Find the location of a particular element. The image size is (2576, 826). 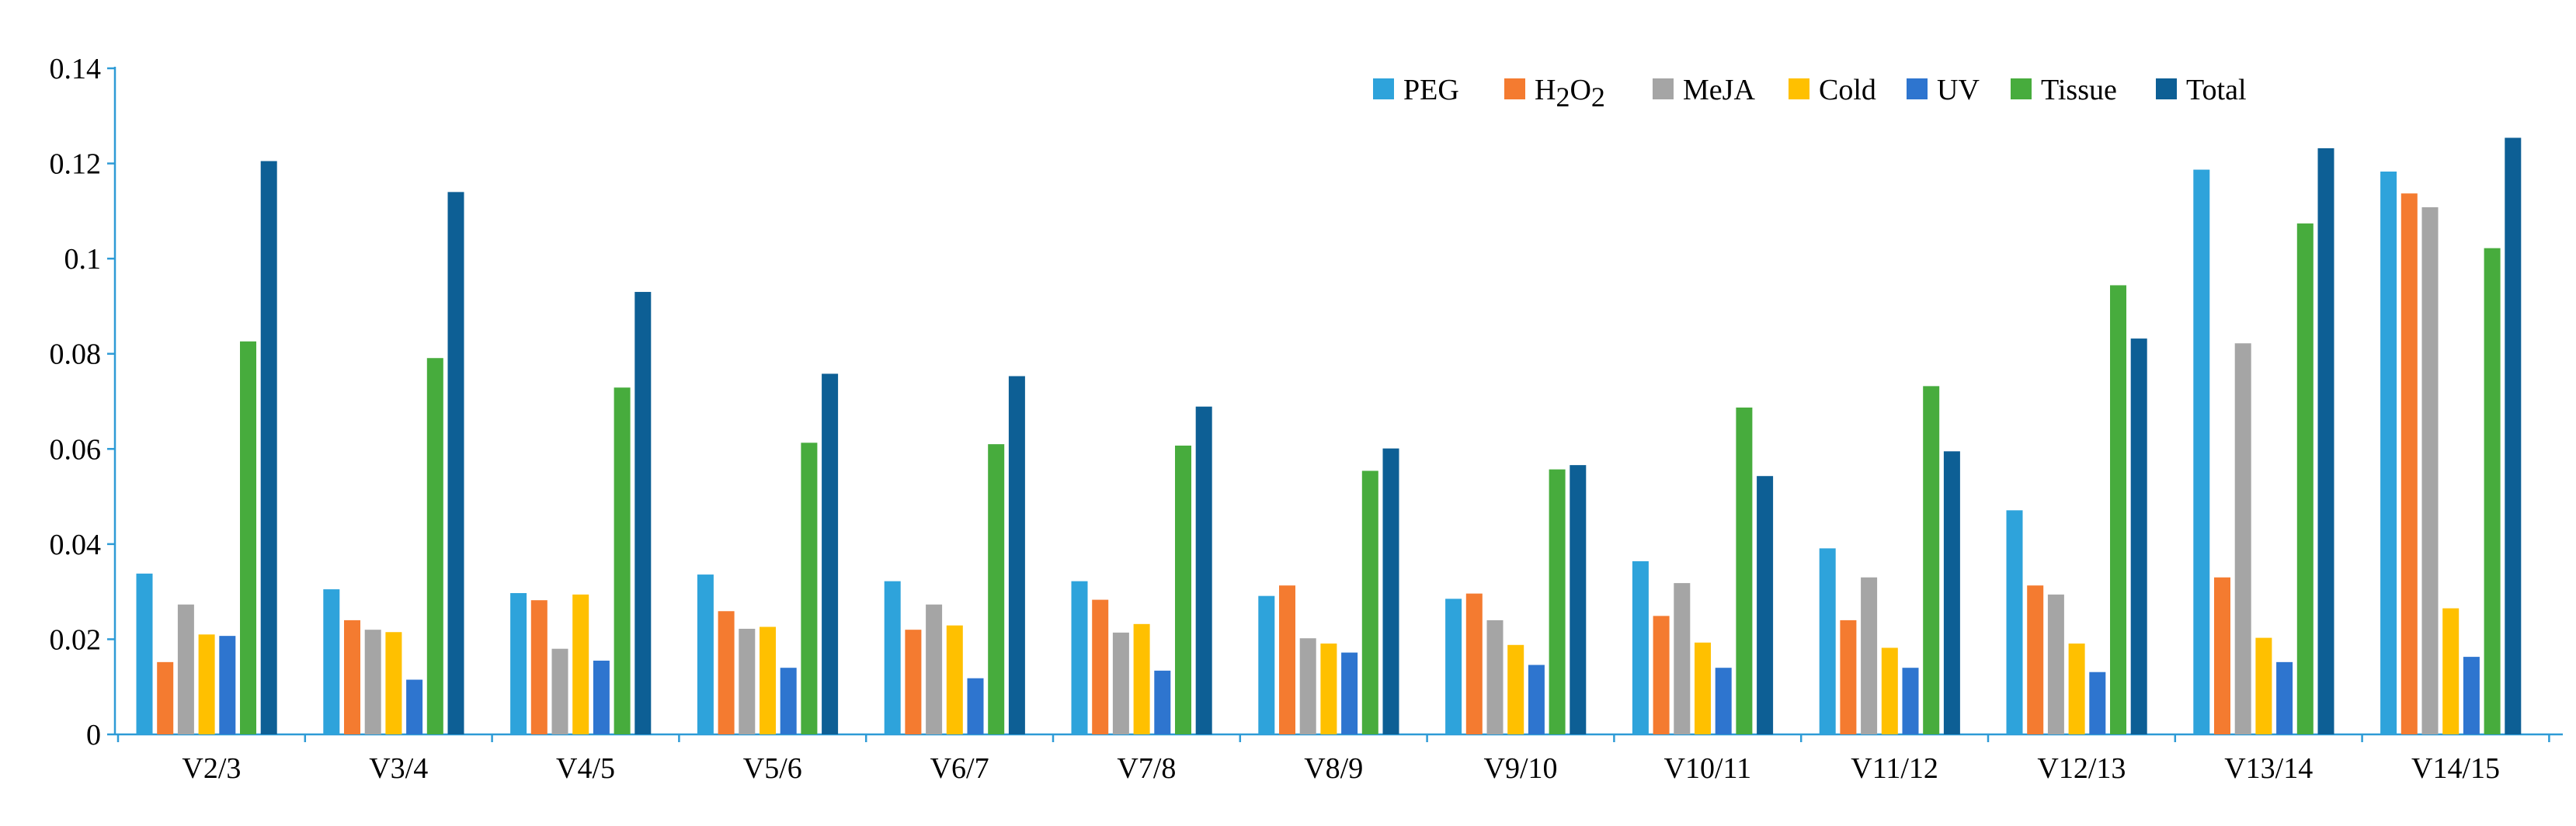

legend-label-cold: Cold is located at coordinates (1847, 90).